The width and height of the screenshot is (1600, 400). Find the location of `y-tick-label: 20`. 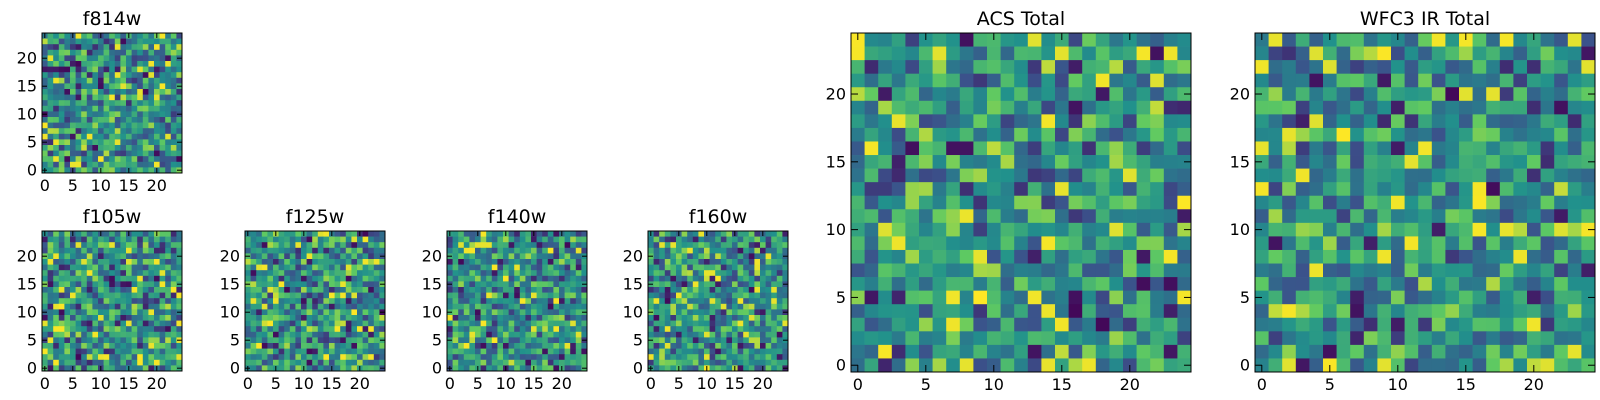

y-tick-label: 20 is located at coordinates (27, 58).